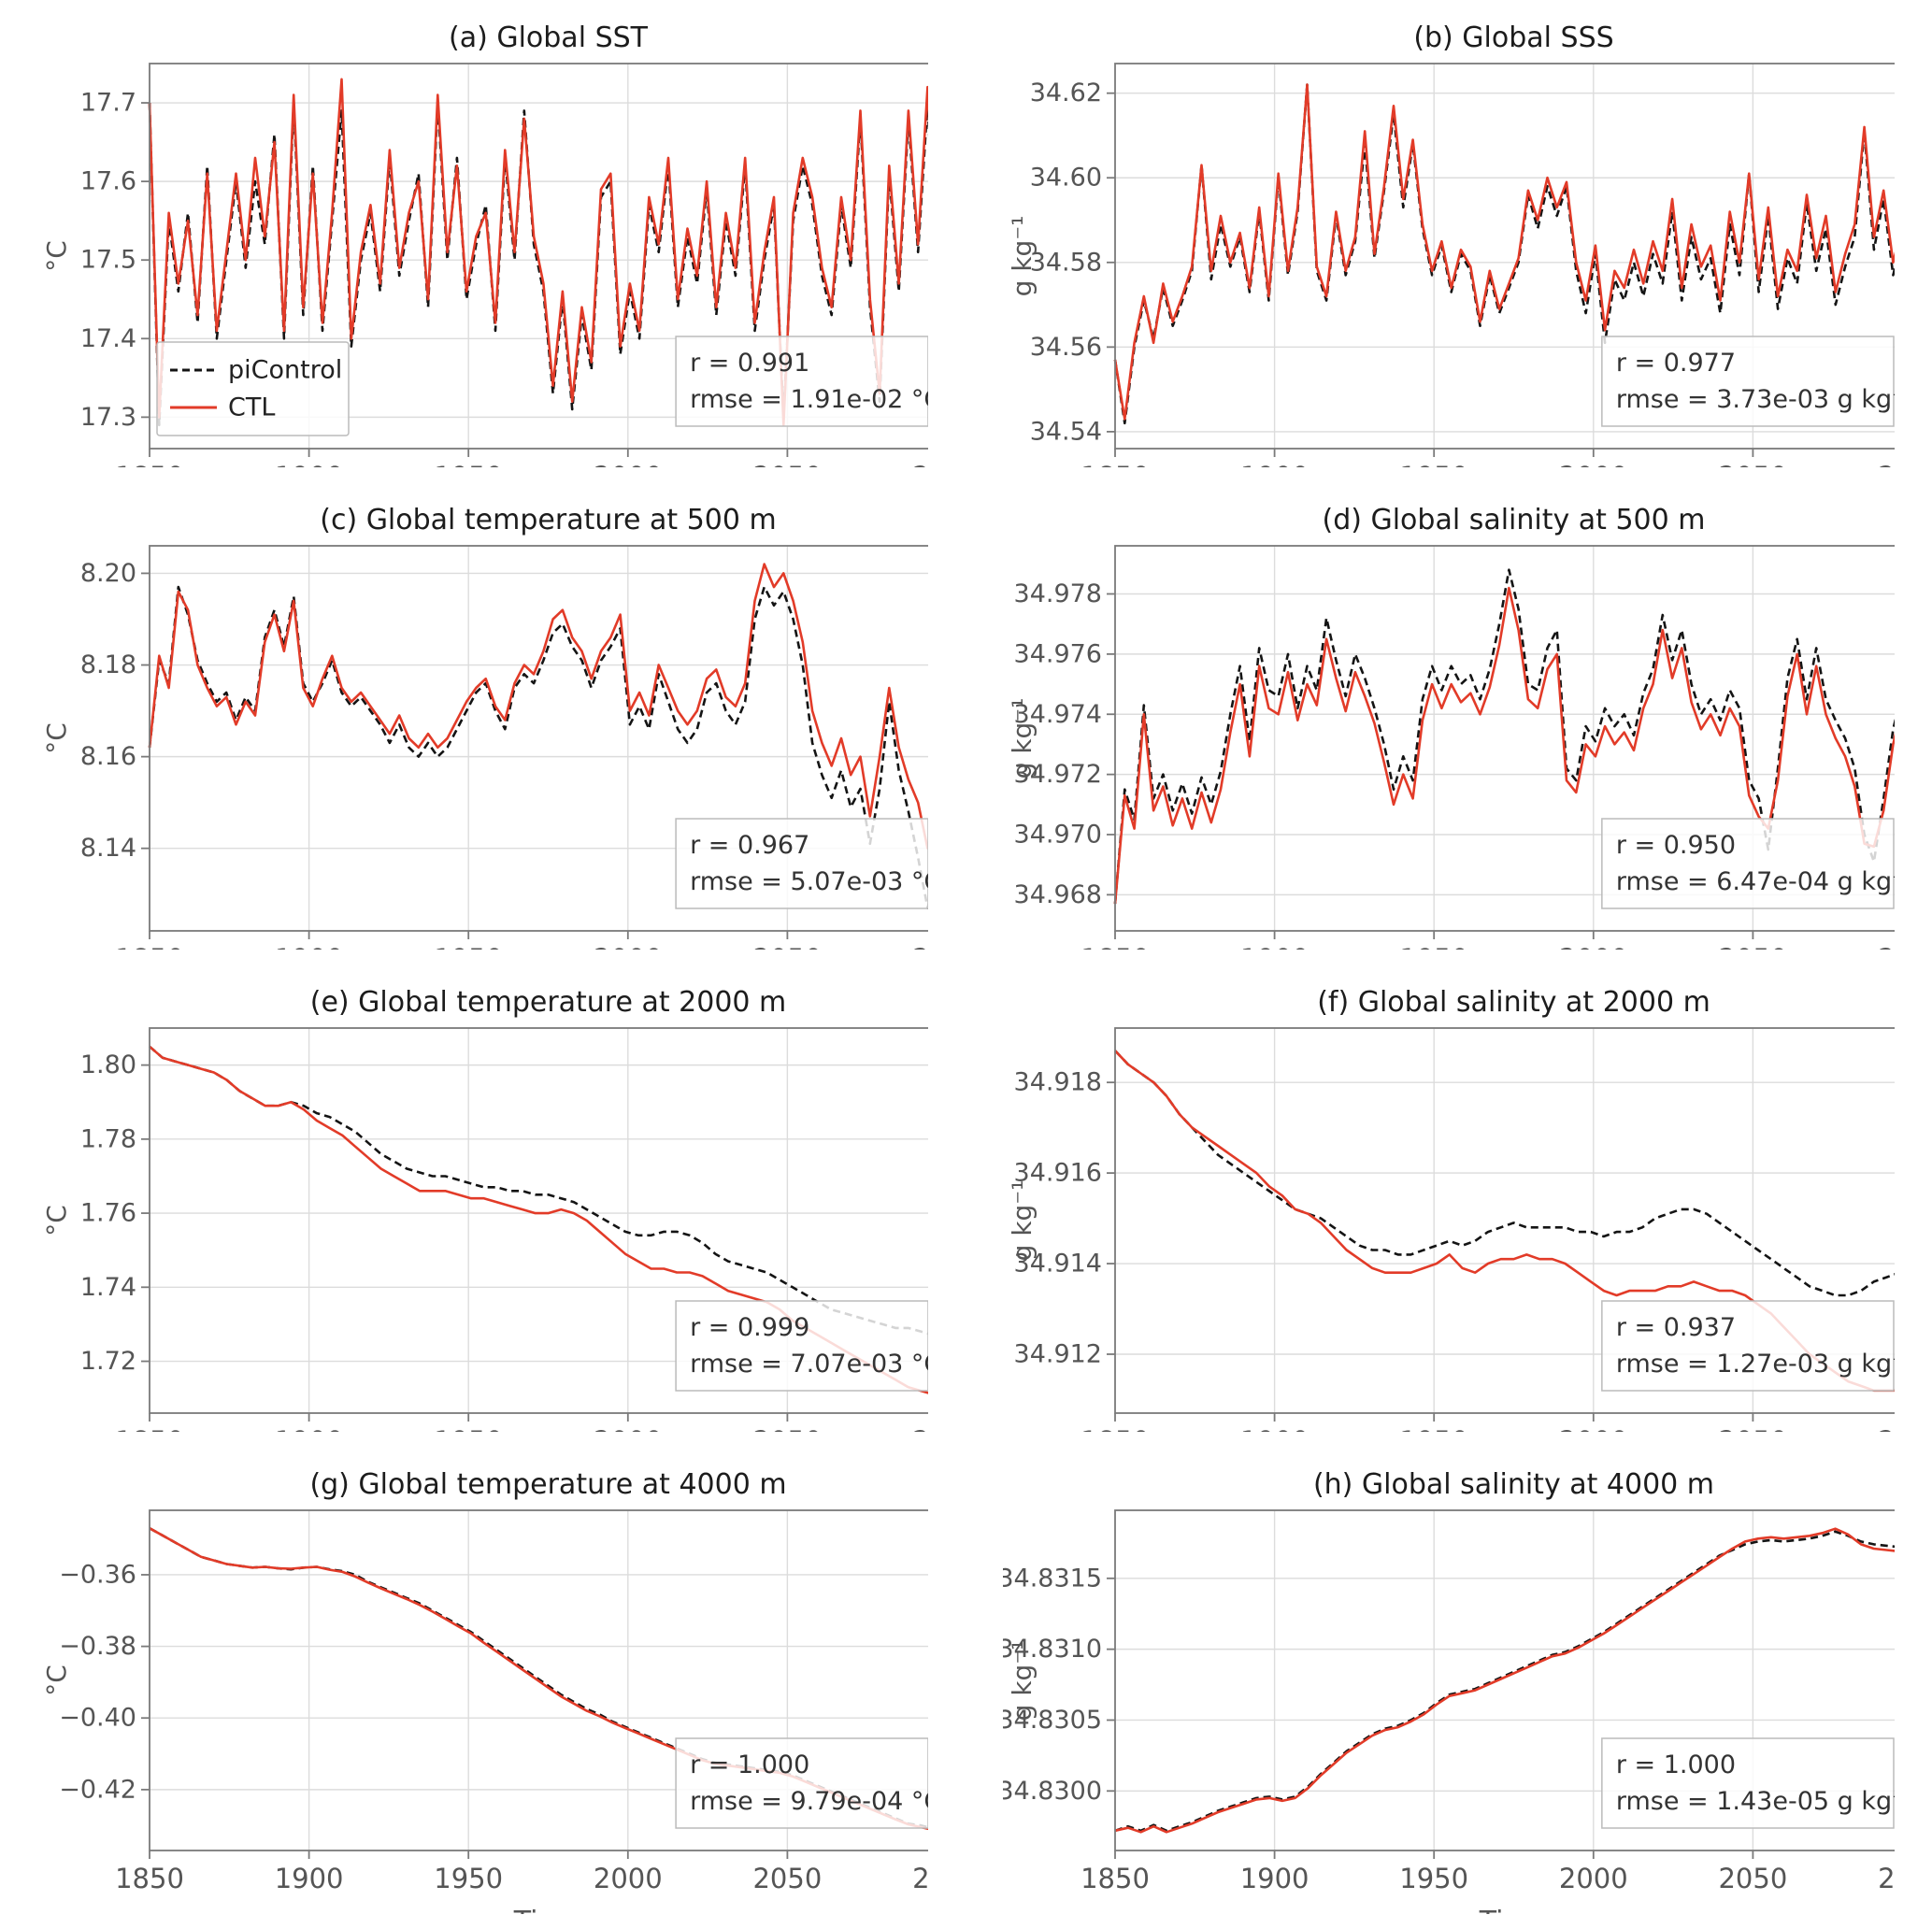 This screenshot has height=1929, width=1932. Describe the element at coordinates (548, 1002) in the screenshot. I see `chart-title: (e) Global temperature at 2000 m` at that location.